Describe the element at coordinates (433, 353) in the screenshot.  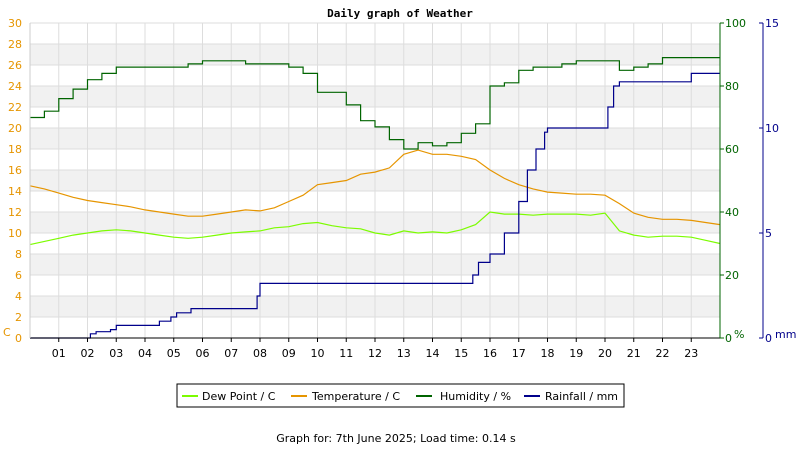
I see `x-tick-label: 14` at that location.